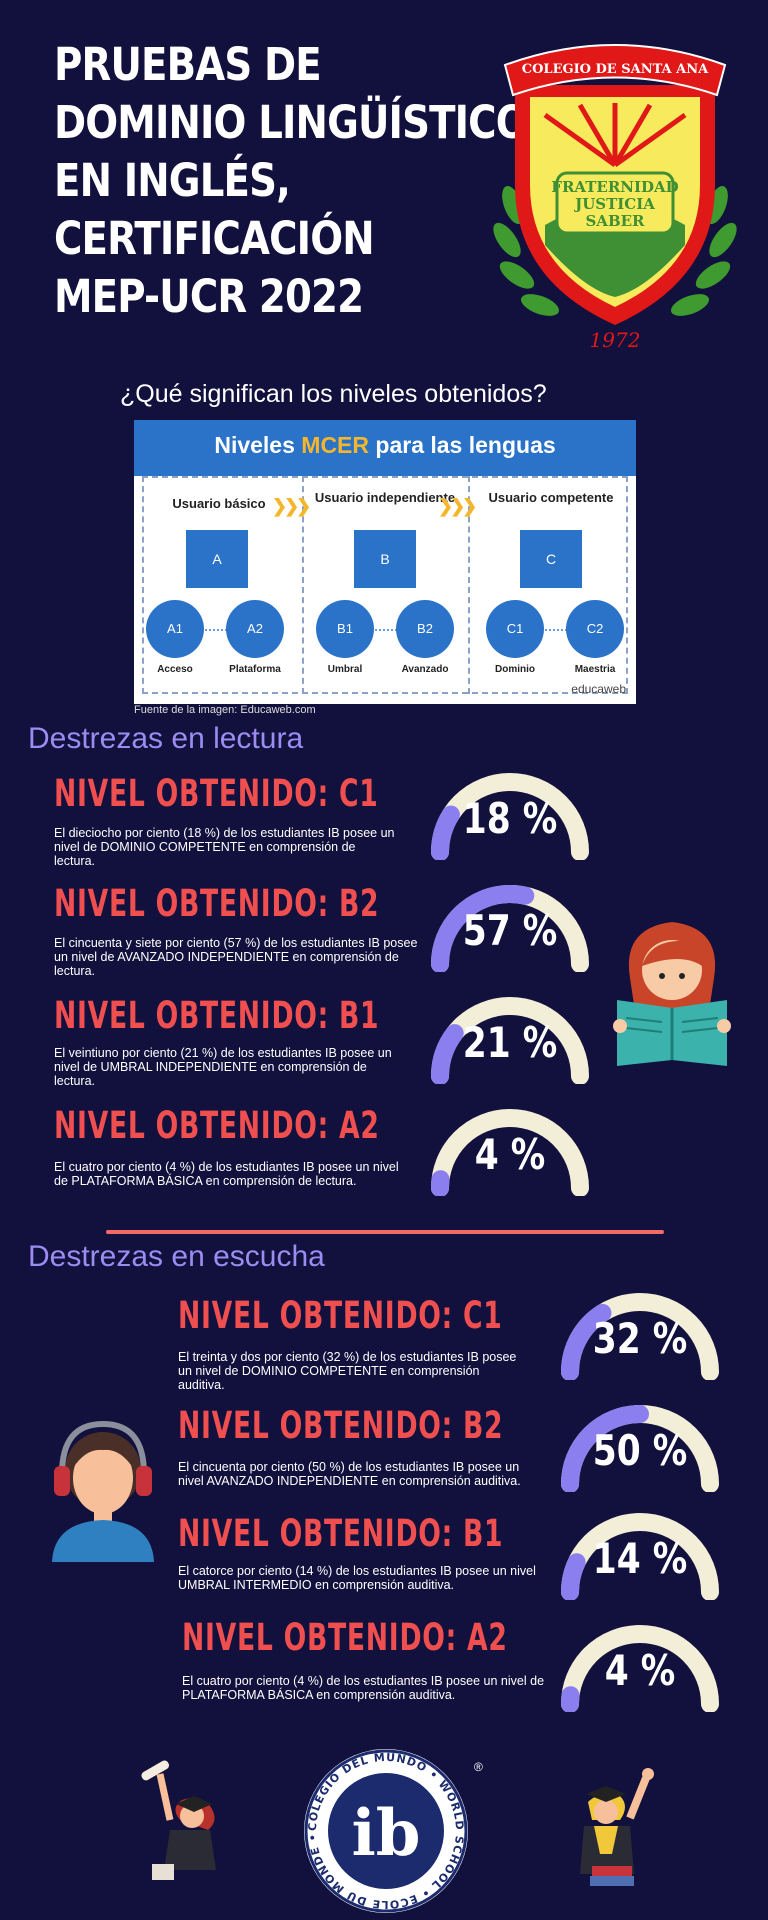  I want to click on reading-level-title: NIVEL OBTENIDO: C1, so click(216, 793).